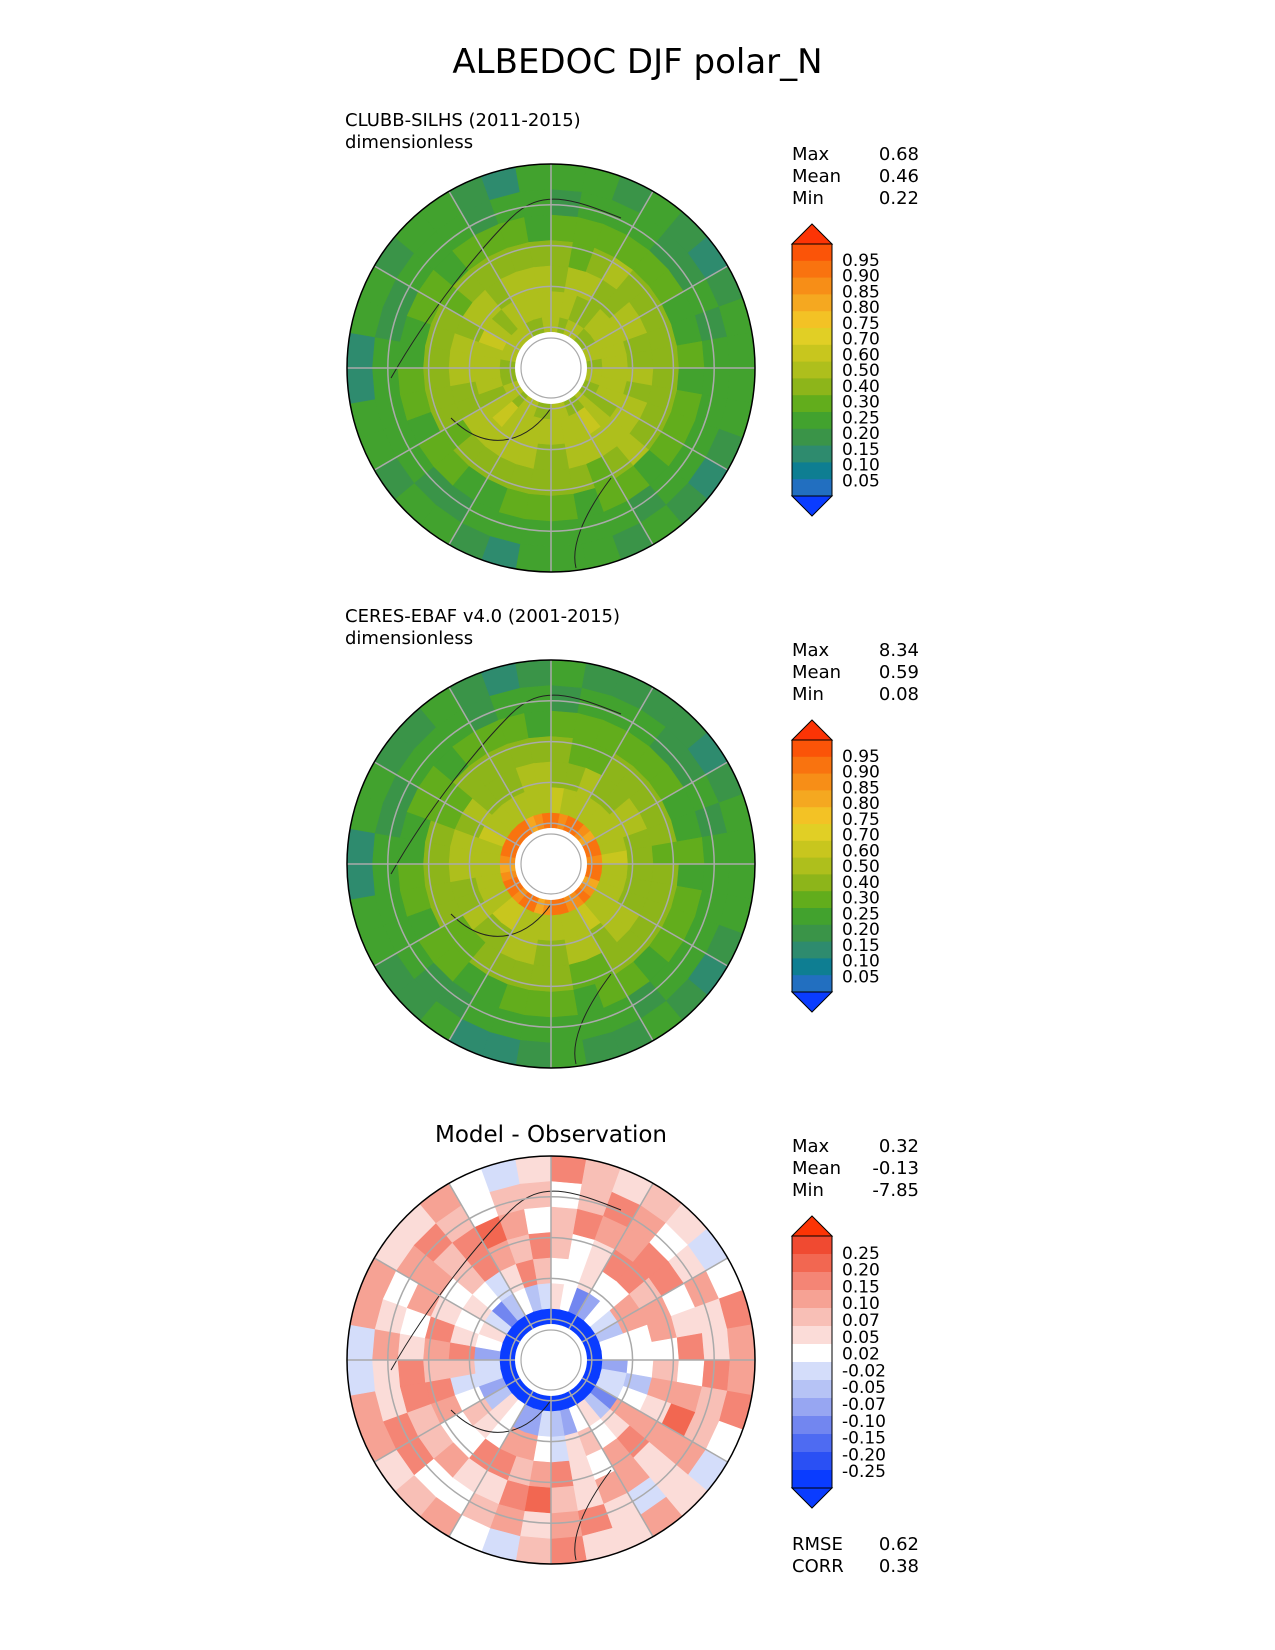 Image resolution: width=1275 pixels, height=1650 pixels. I want to click on colorbar-frame, so click(812, 1362).